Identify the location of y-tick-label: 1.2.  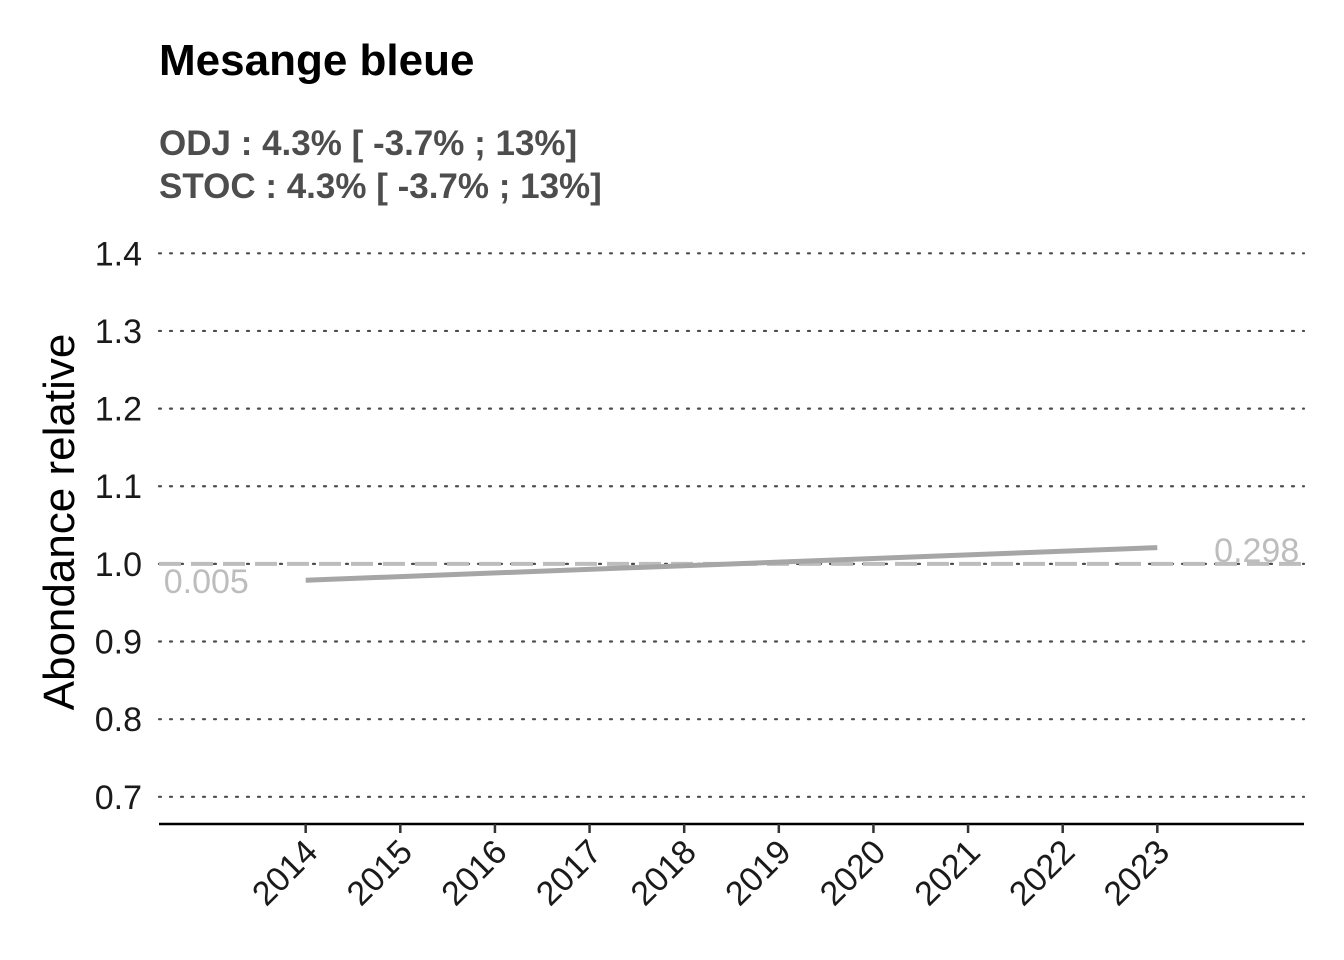
(118, 410).